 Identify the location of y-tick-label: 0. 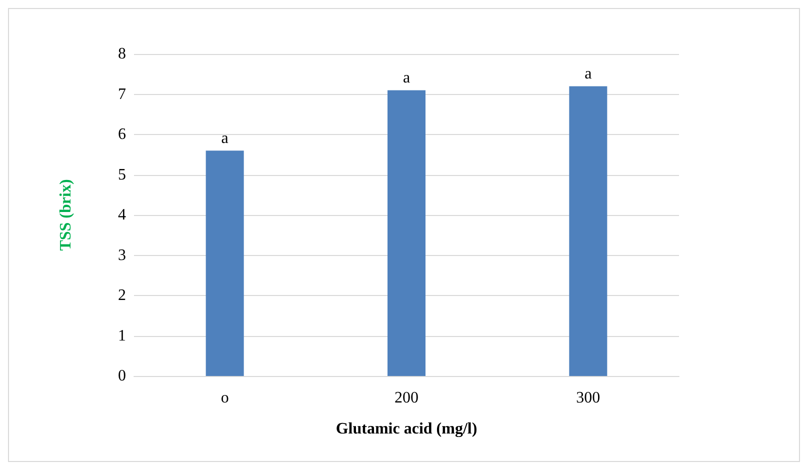
(122, 376).